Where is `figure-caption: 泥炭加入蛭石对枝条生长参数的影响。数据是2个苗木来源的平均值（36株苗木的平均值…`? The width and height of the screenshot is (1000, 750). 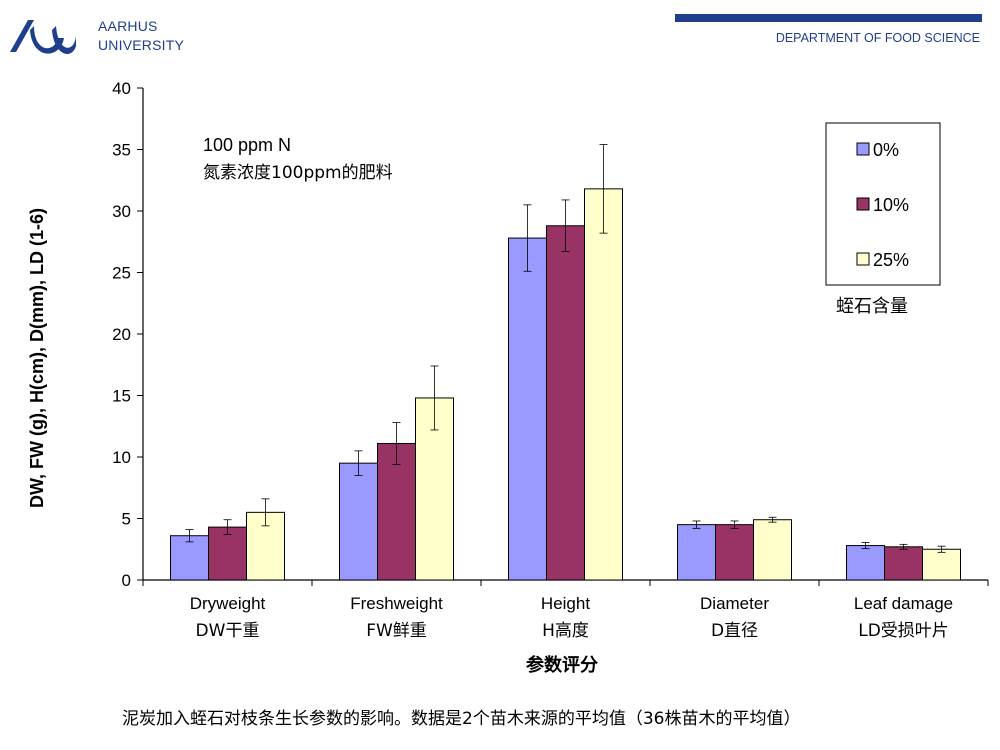
figure-caption: 泥炭加入蛭石对枝条生长参数的影响。数据是2个苗木来源的平均值（36株苗木的平均值… is located at coordinates (461, 719).